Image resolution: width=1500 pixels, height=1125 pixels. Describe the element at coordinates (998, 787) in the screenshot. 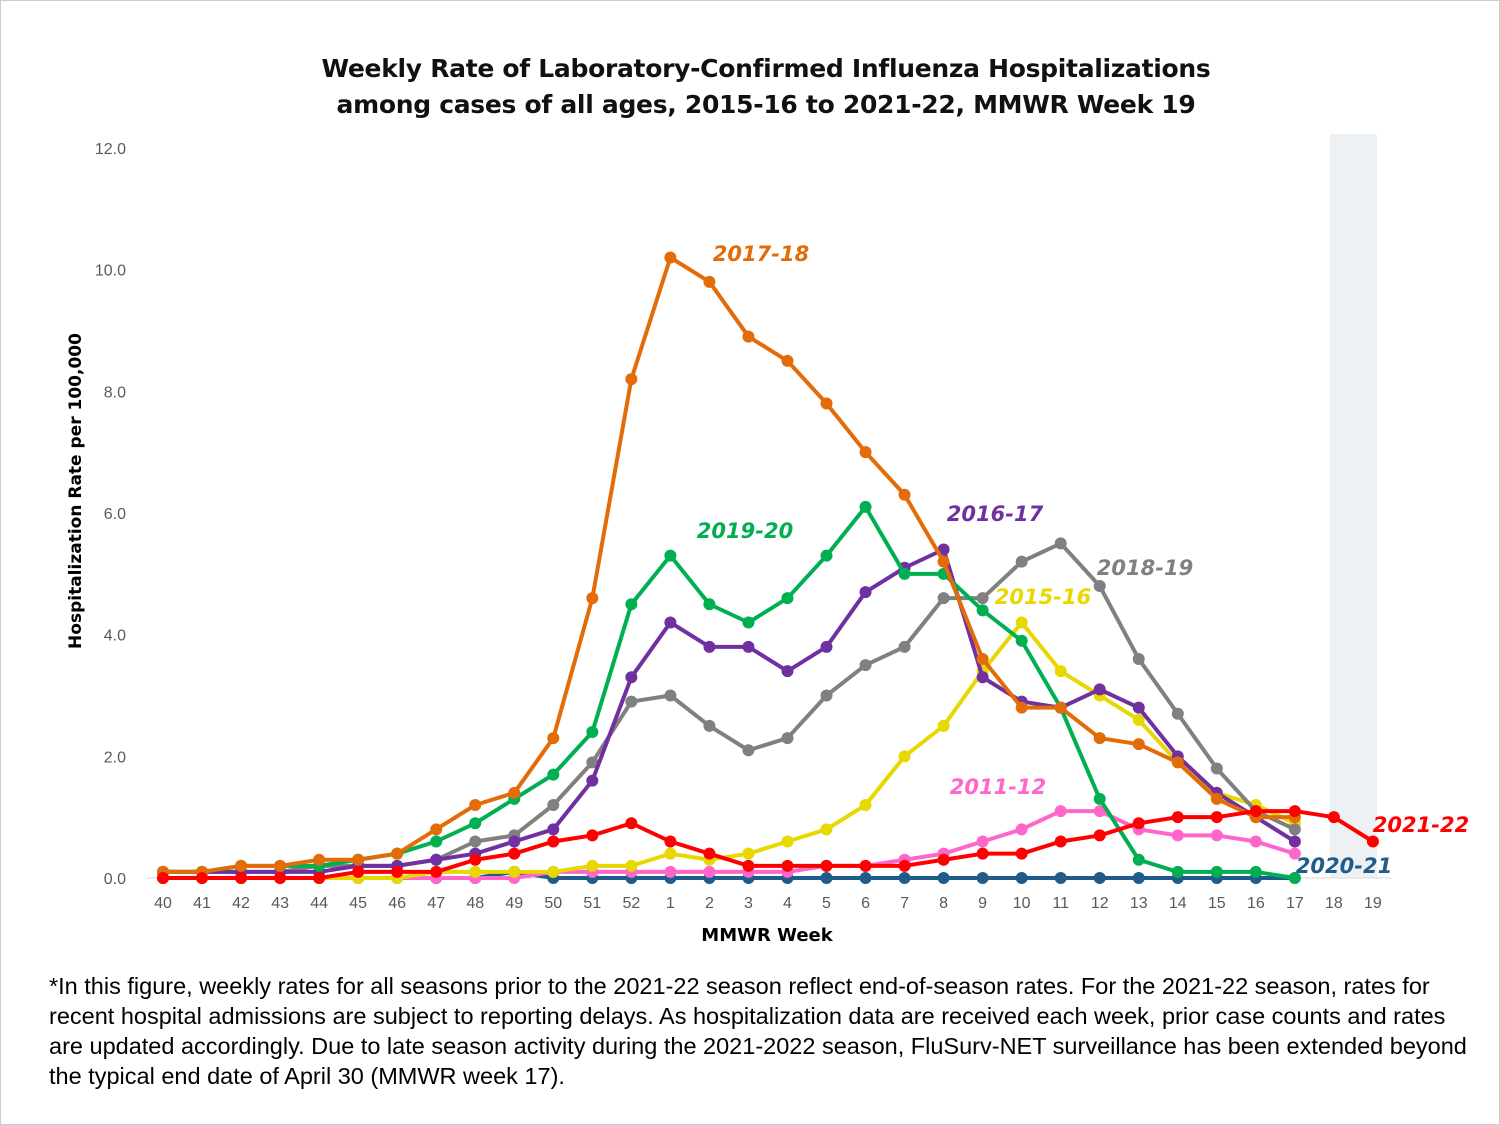

I see `series-label-2011-12: 2011-12` at that location.